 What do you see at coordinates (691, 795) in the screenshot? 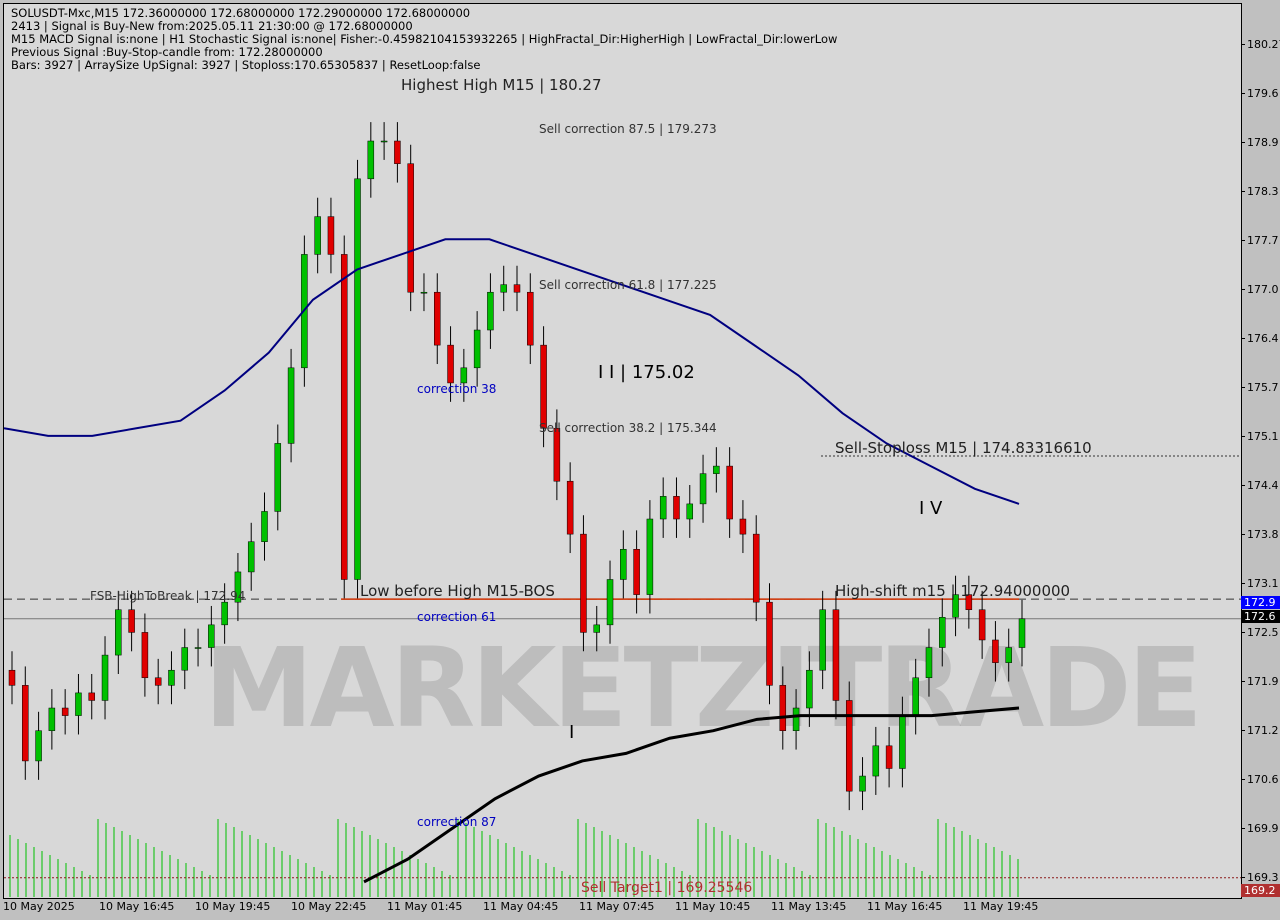
I see `moving-average-black` at bounding box center [691, 795].